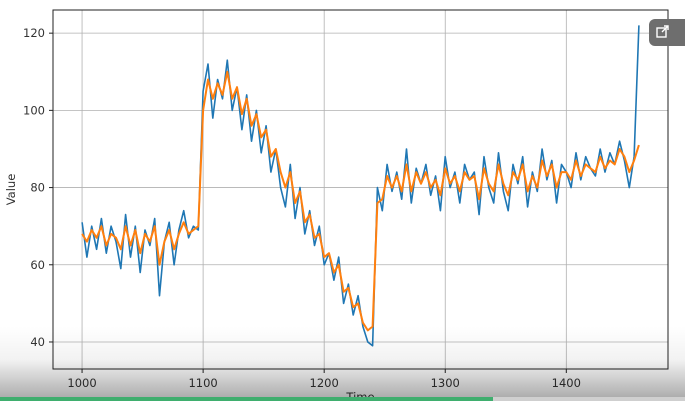  Describe the element at coordinates (324, 383) in the screenshot. I see `x-tick-label: 1200` at that location.